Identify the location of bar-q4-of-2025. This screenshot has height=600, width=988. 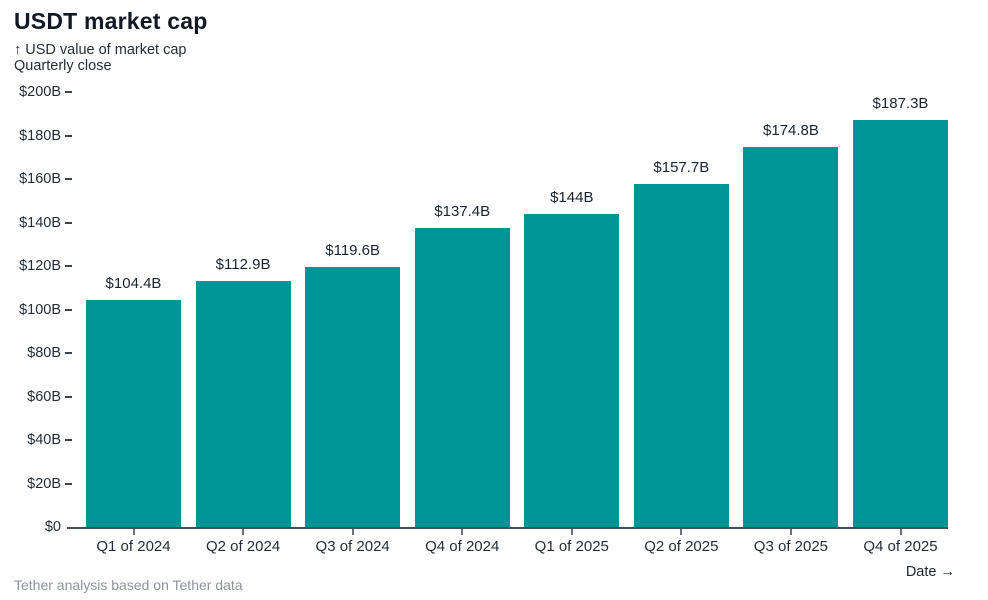
(900, 323).